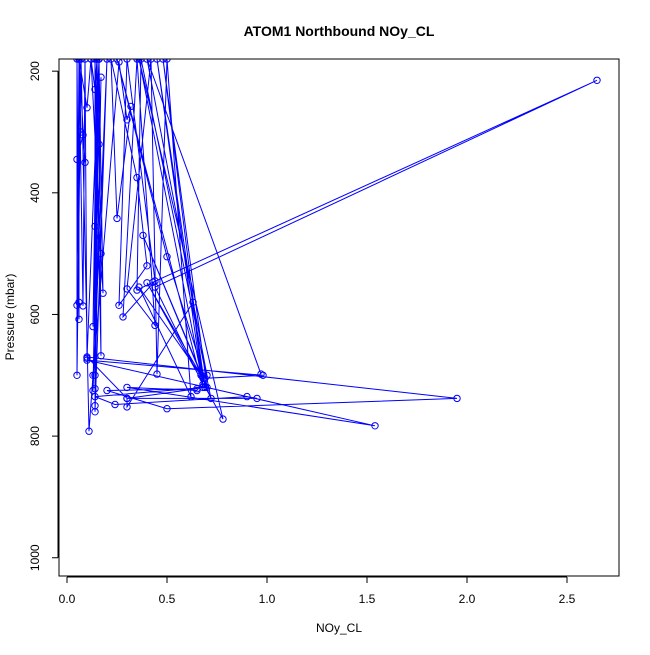 This screenshot has width=650, height=655. Describe the element at coordinates (167, 599) in the screenshot. I see `x-tick-label: 0.5` at that location.